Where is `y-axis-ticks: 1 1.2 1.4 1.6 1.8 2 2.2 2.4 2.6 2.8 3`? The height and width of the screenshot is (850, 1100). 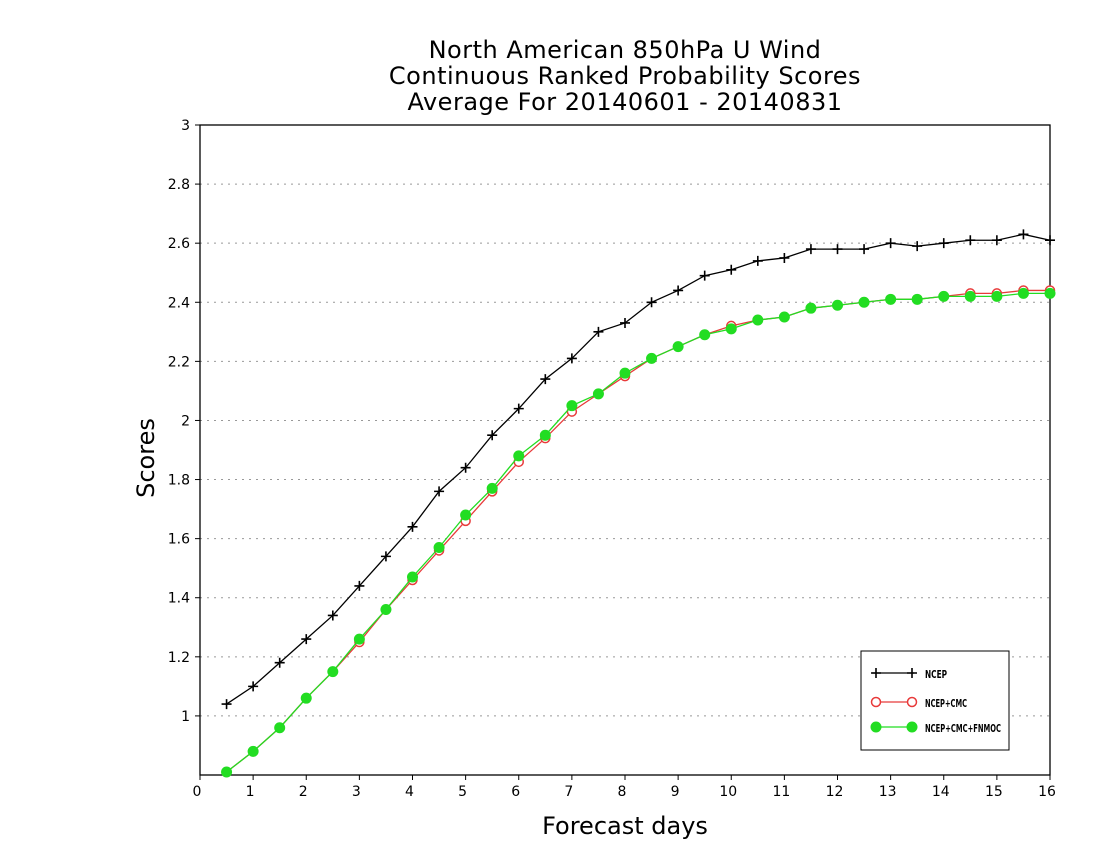
y-axis-ticks: 1 1.2 1.4 1.6 1.8 2 2.2 2.4 2.6 2.8 3 is located at coordinates (184, 421).